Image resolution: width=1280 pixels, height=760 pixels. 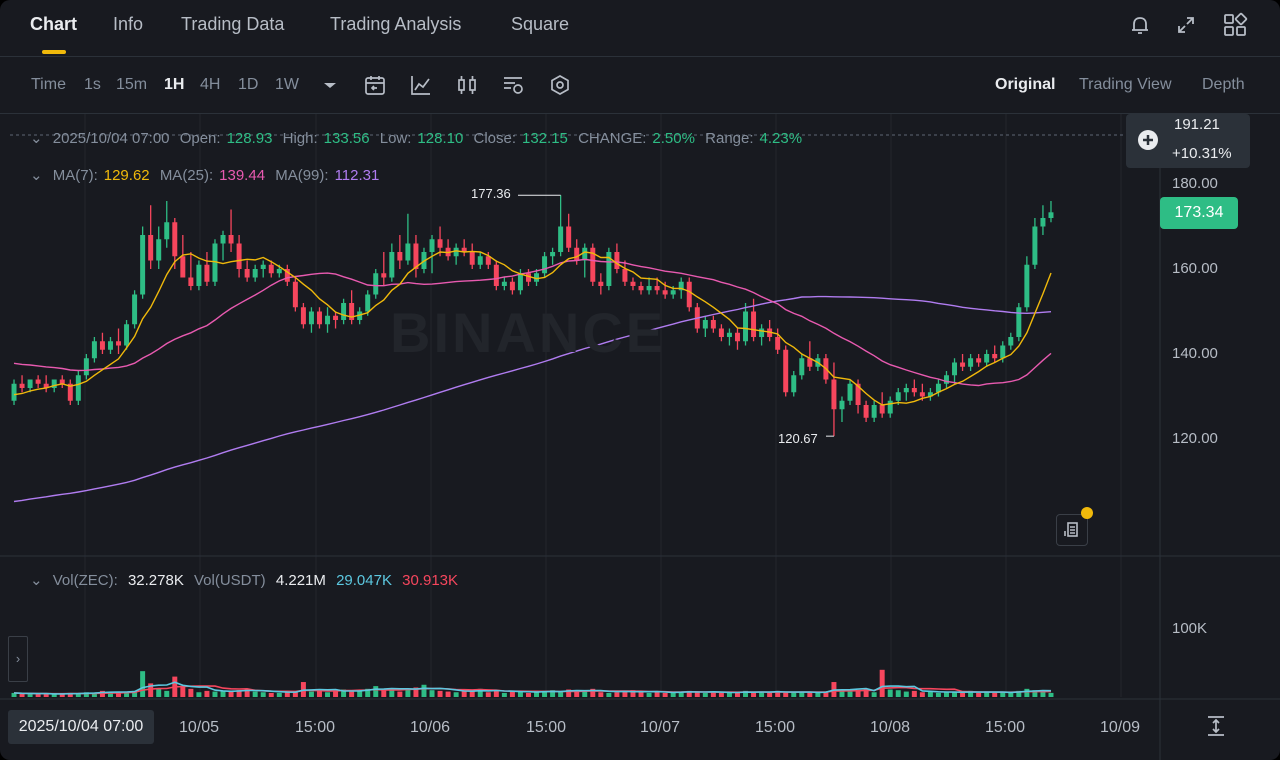 I want to click on timeframe-15m: 15m, so click(x=132, y=84).